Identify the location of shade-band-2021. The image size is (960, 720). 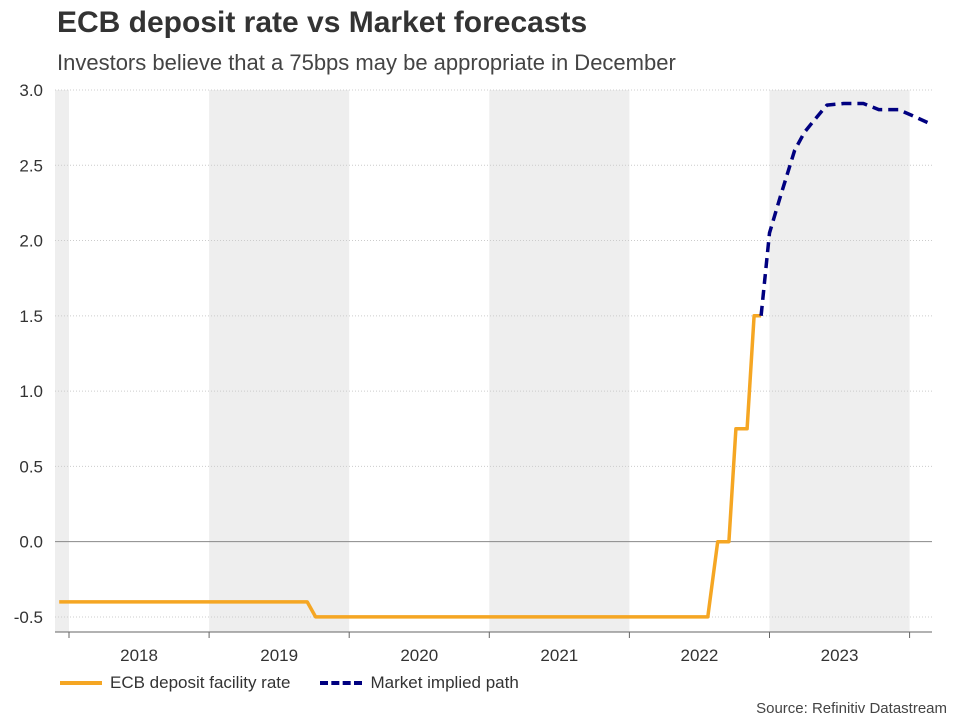
(559, 361).